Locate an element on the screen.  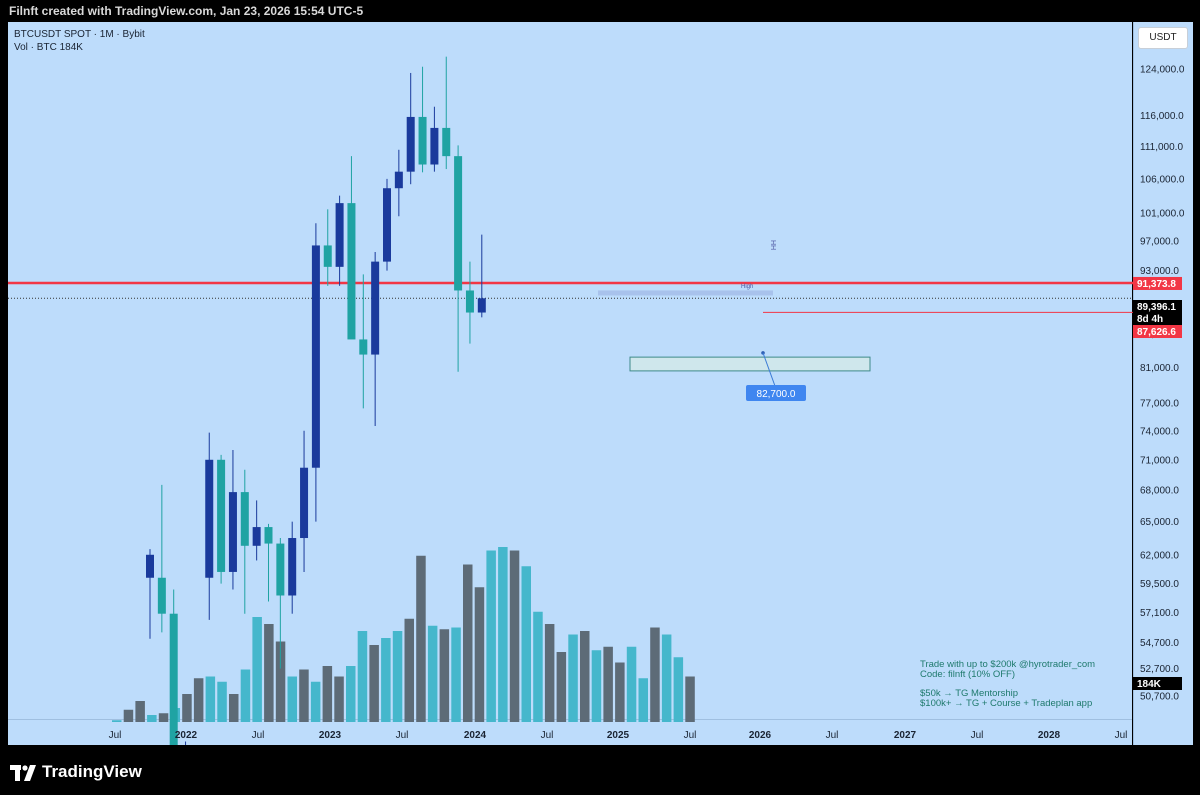
price-axis is located at coordinates (1163, 383).